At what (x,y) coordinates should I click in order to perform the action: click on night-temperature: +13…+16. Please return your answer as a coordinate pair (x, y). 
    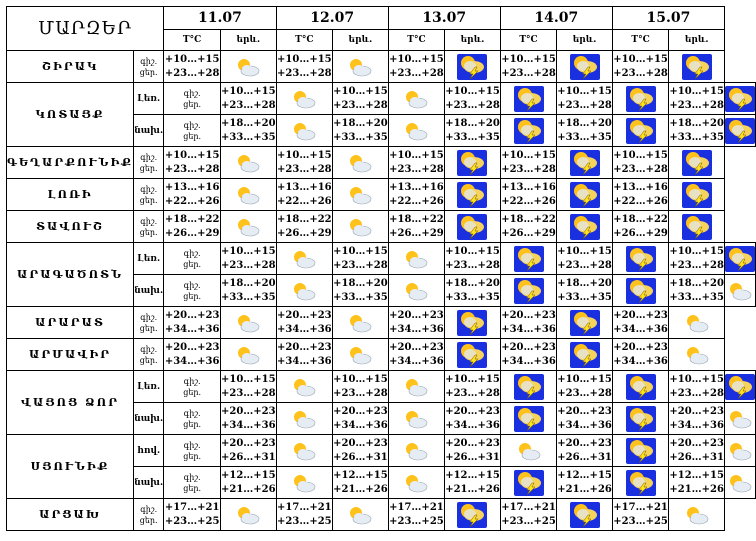
    Looking at the image, I should click on (192, 187).